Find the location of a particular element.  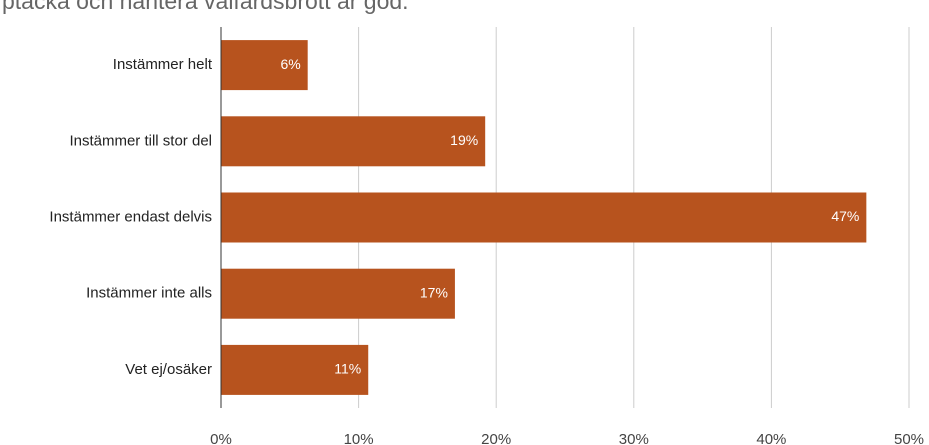

x-tick-label: 0% is located at coordinates (221, 438).